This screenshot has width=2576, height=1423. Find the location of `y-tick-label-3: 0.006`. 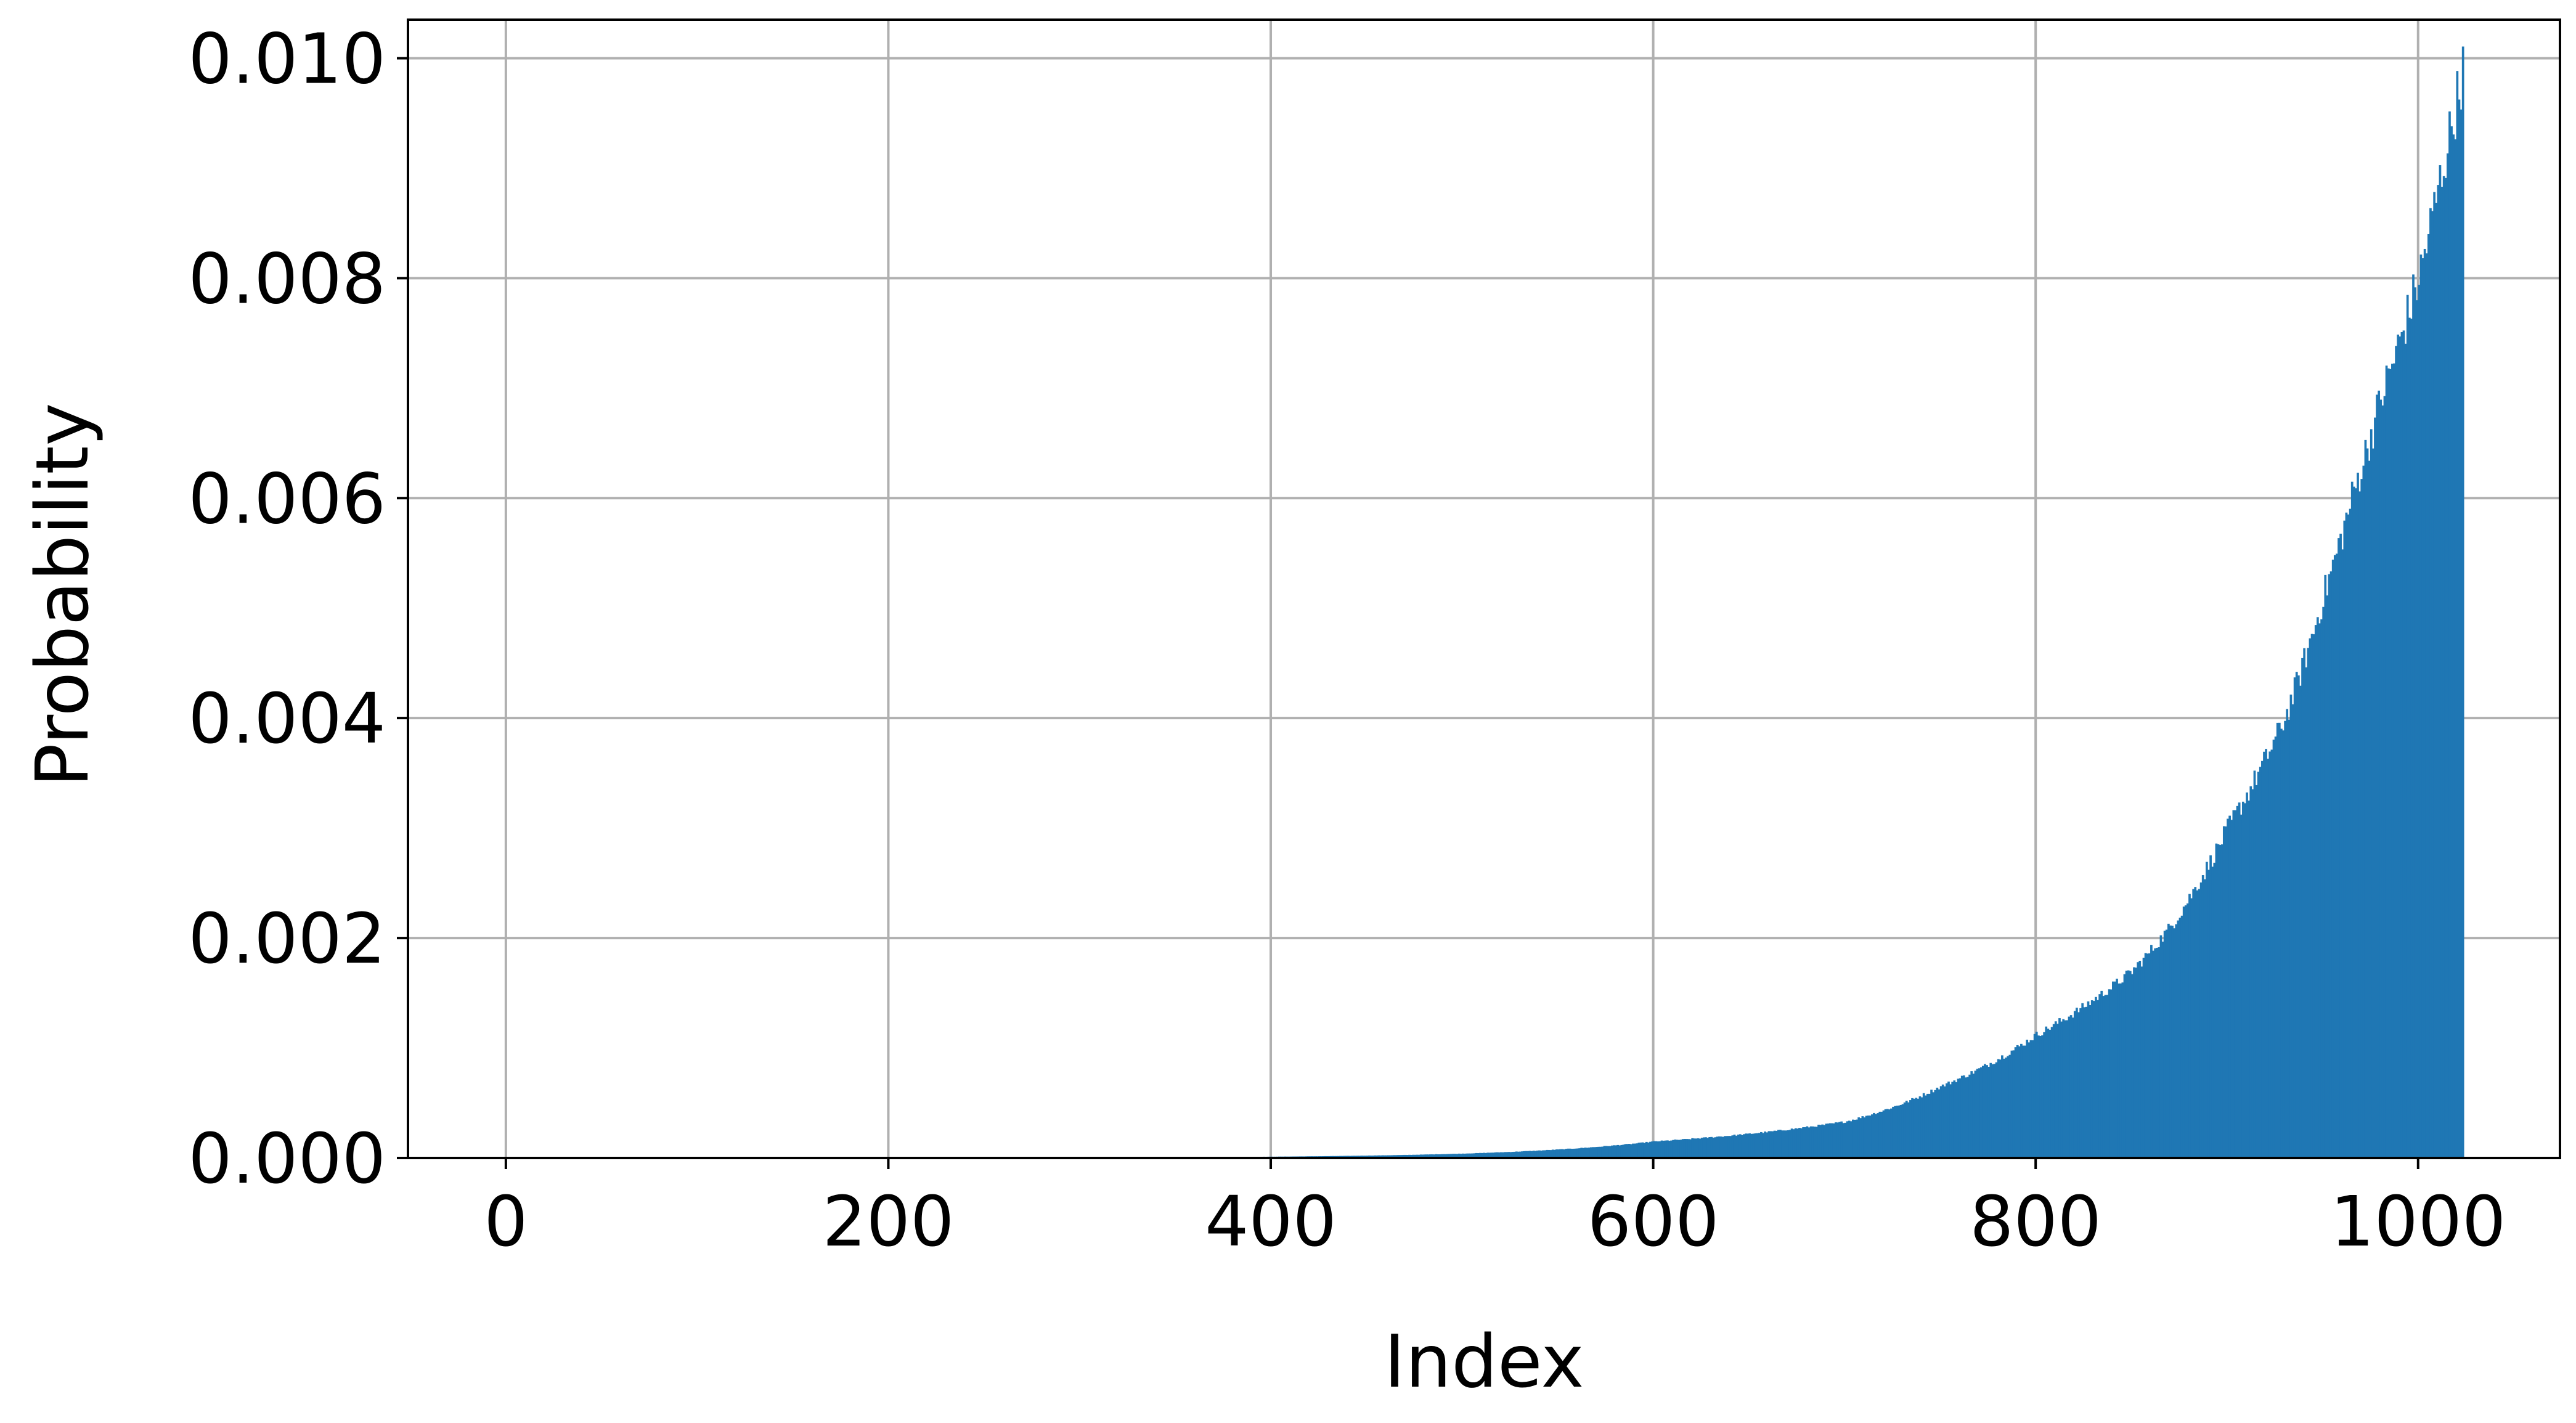

y-tick-label-3: 0.006 is located at coordinates (287, 499).